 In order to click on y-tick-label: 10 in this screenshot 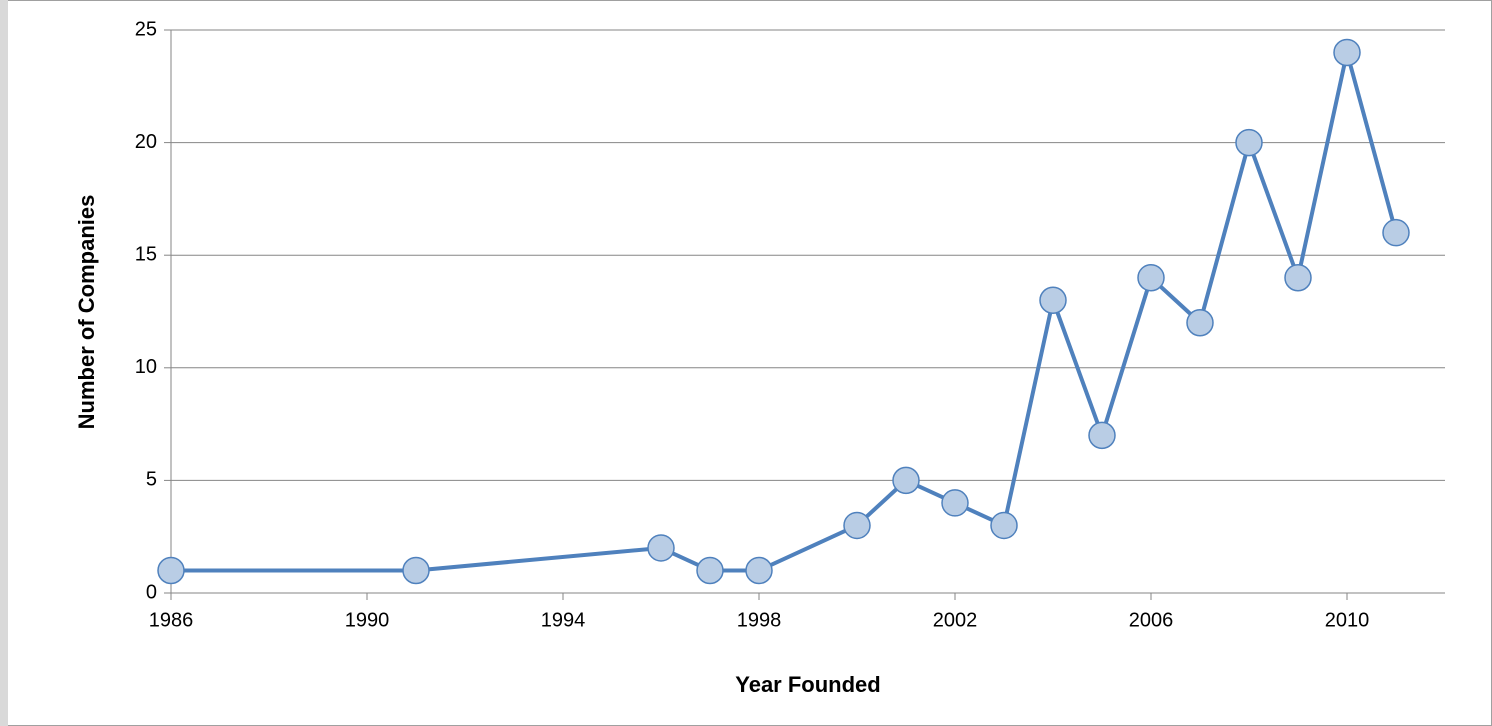, I will do `click(146, 367)`.